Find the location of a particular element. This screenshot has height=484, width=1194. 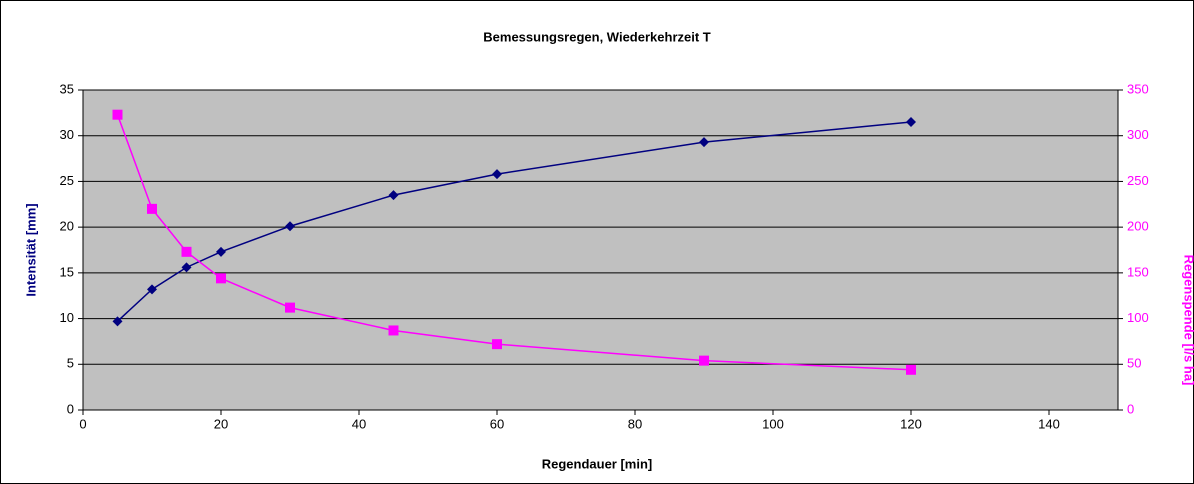

y2-tick-label: 150 is located at coordinates (1138, 271).